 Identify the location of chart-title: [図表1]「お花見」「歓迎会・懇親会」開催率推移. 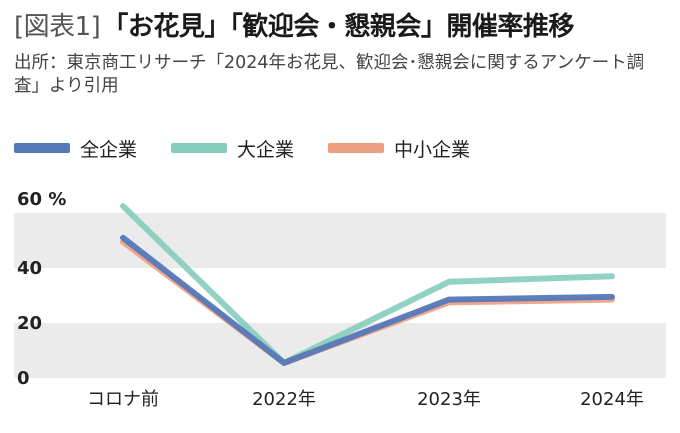
(294, 24).